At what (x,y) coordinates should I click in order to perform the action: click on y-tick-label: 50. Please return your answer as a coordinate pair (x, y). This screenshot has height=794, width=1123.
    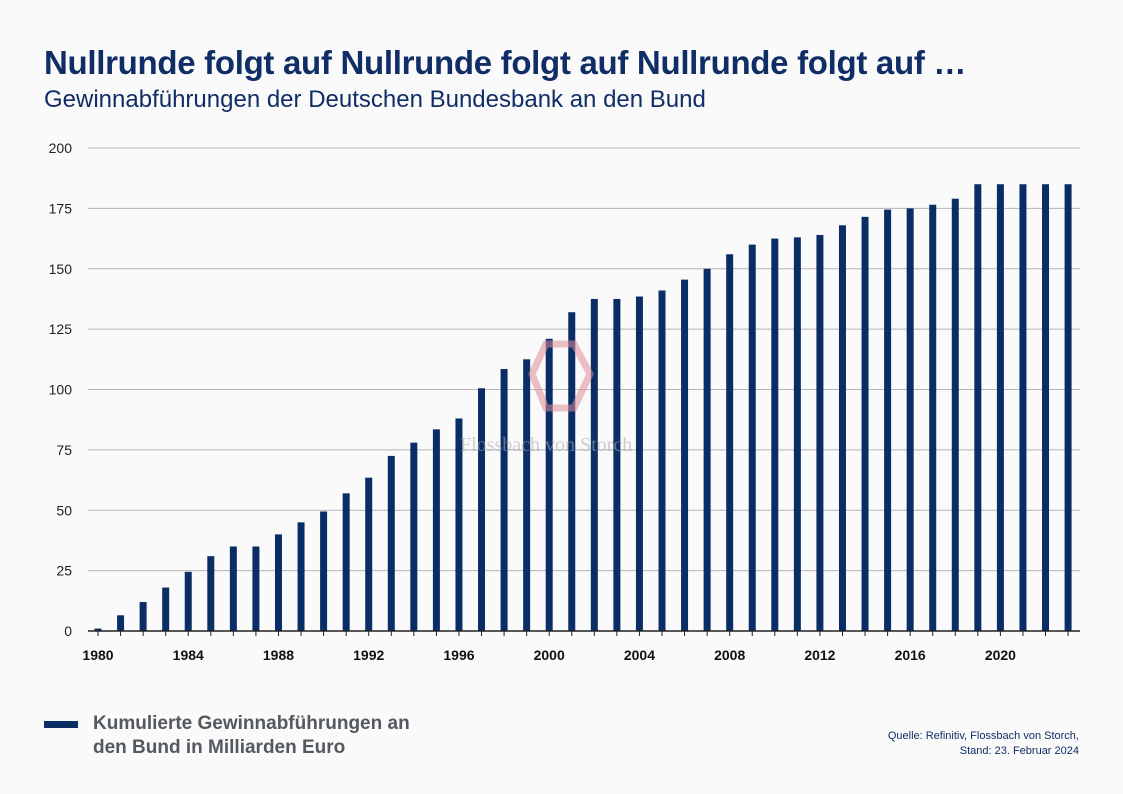
    Looking at the image, I should click on (64, 510).